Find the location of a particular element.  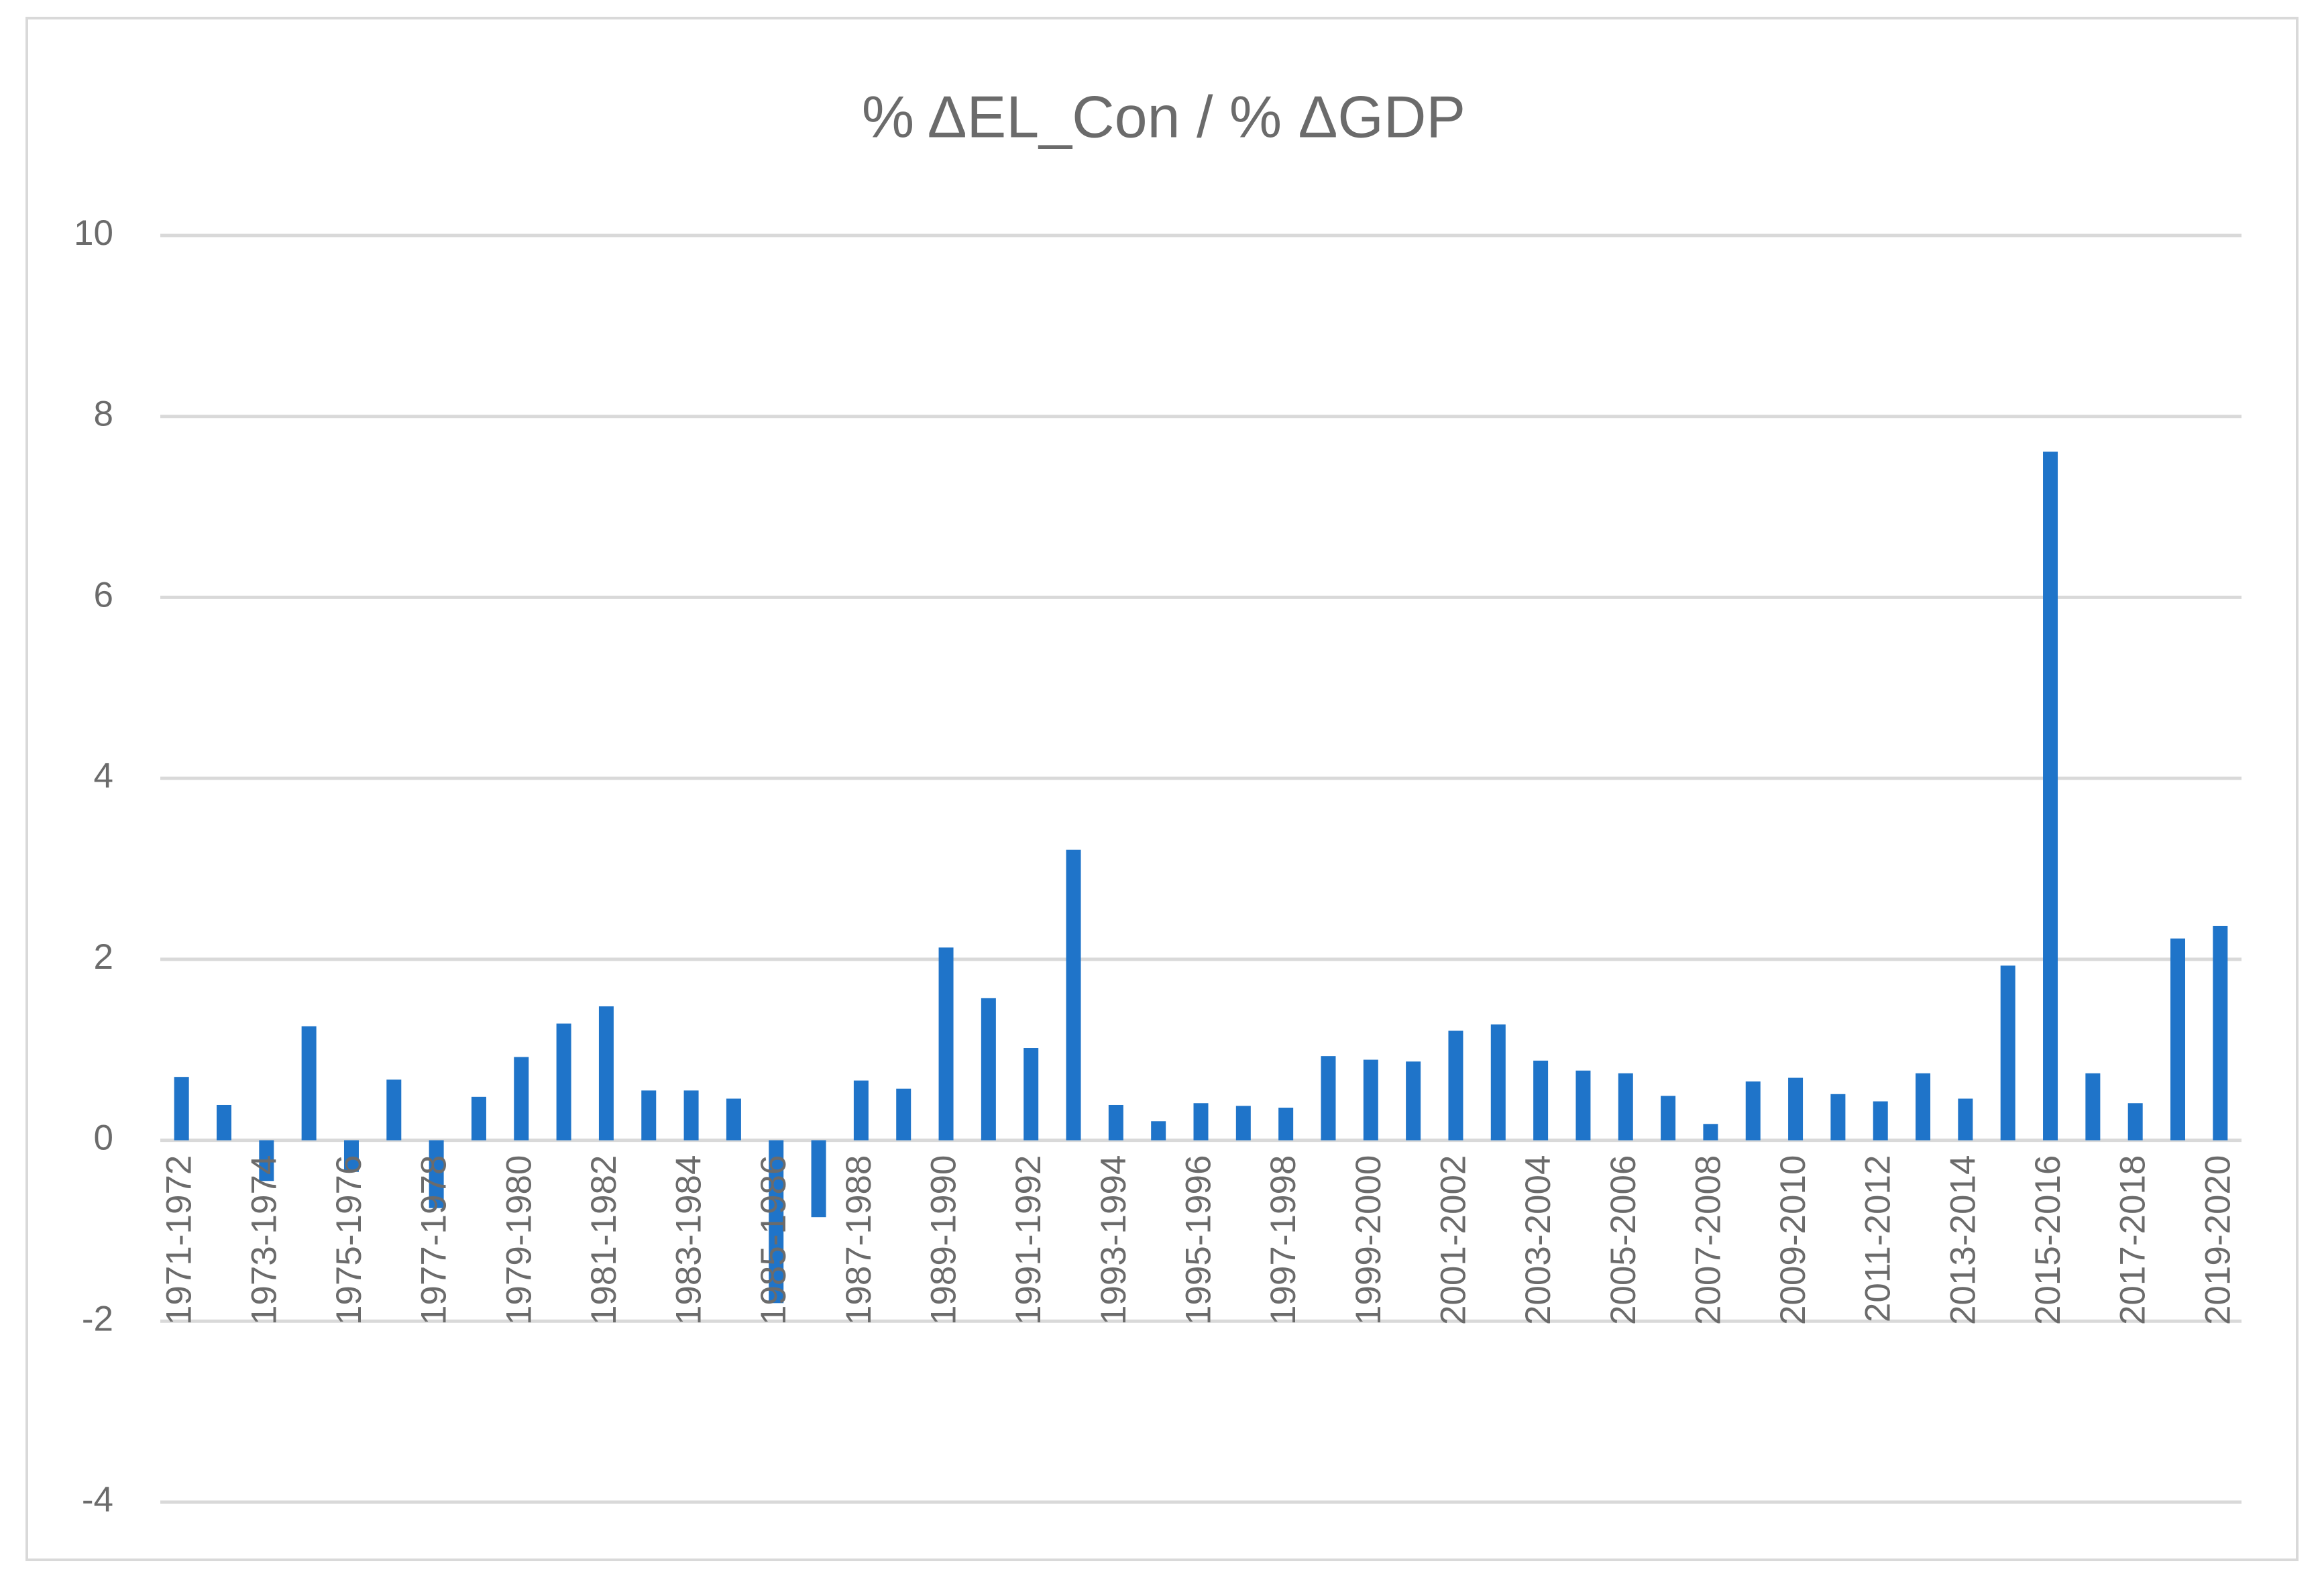

x-tick-label: 2001-2002 is located at coordinates (1453, 1240).